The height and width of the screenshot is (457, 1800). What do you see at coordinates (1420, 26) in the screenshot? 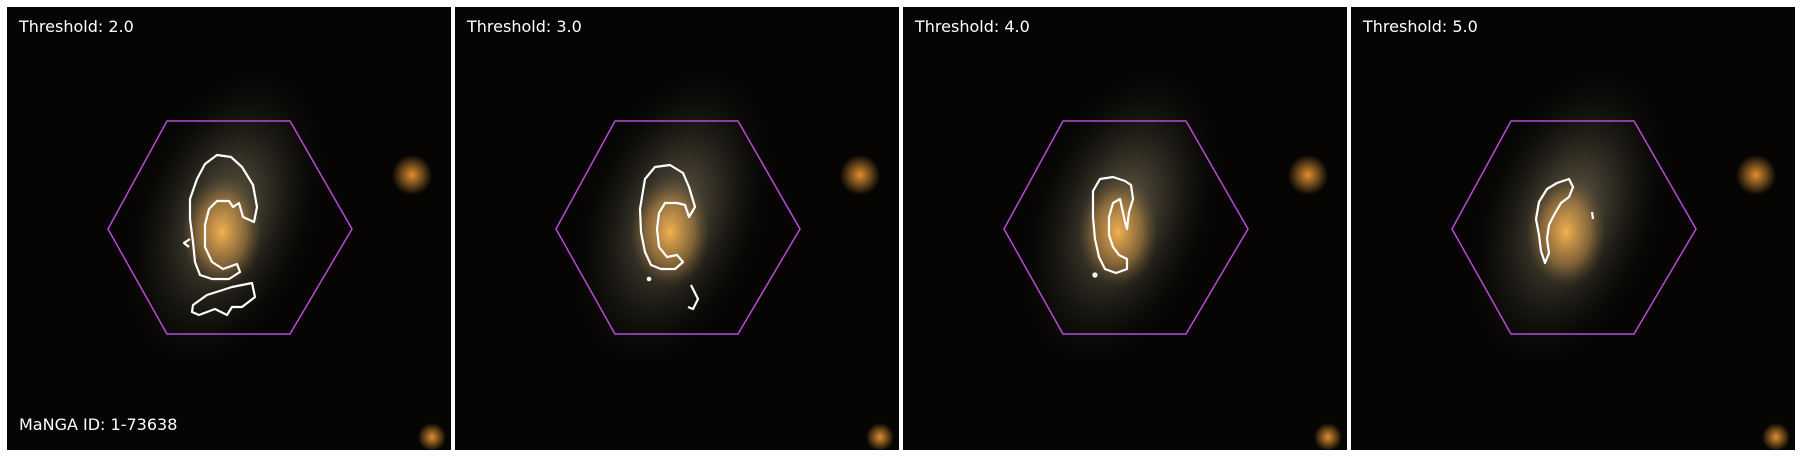
I see `threshold-label: Threshold: 5.0` at bounding box center [1420, 26].